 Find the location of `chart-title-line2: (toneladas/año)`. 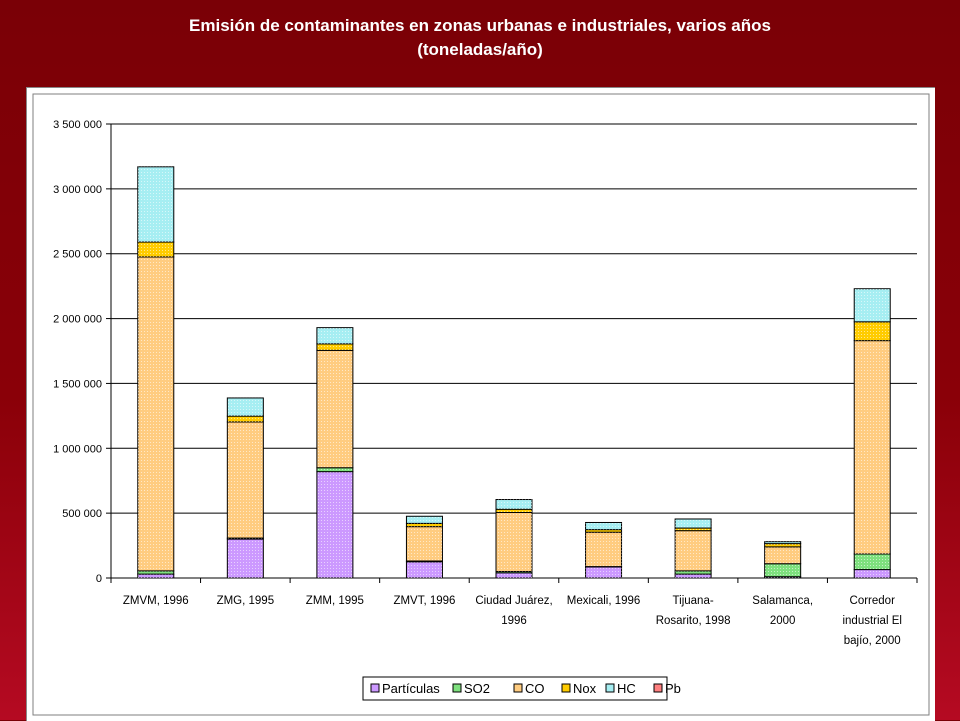

chart-title-line2: (toneladas/año) is located at coordinates (480, 50).